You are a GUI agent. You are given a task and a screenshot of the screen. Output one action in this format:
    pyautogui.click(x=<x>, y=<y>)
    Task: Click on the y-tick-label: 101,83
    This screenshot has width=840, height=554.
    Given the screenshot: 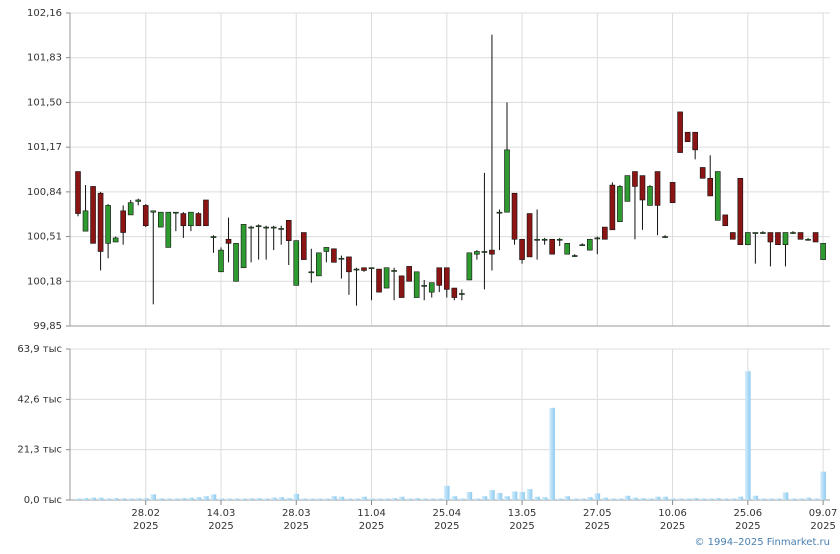 What is the action you would take?
    pyautogui.click(x=44, y=58)
    